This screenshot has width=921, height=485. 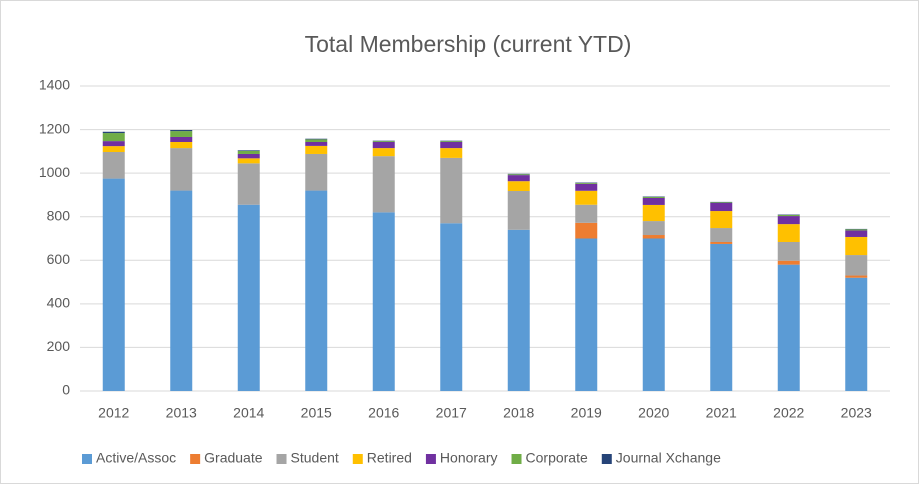 What do you see at coordinates (653, 413) in the screenshot?
I see `x-tick-label: 2020` at bounding box center [653, 413].